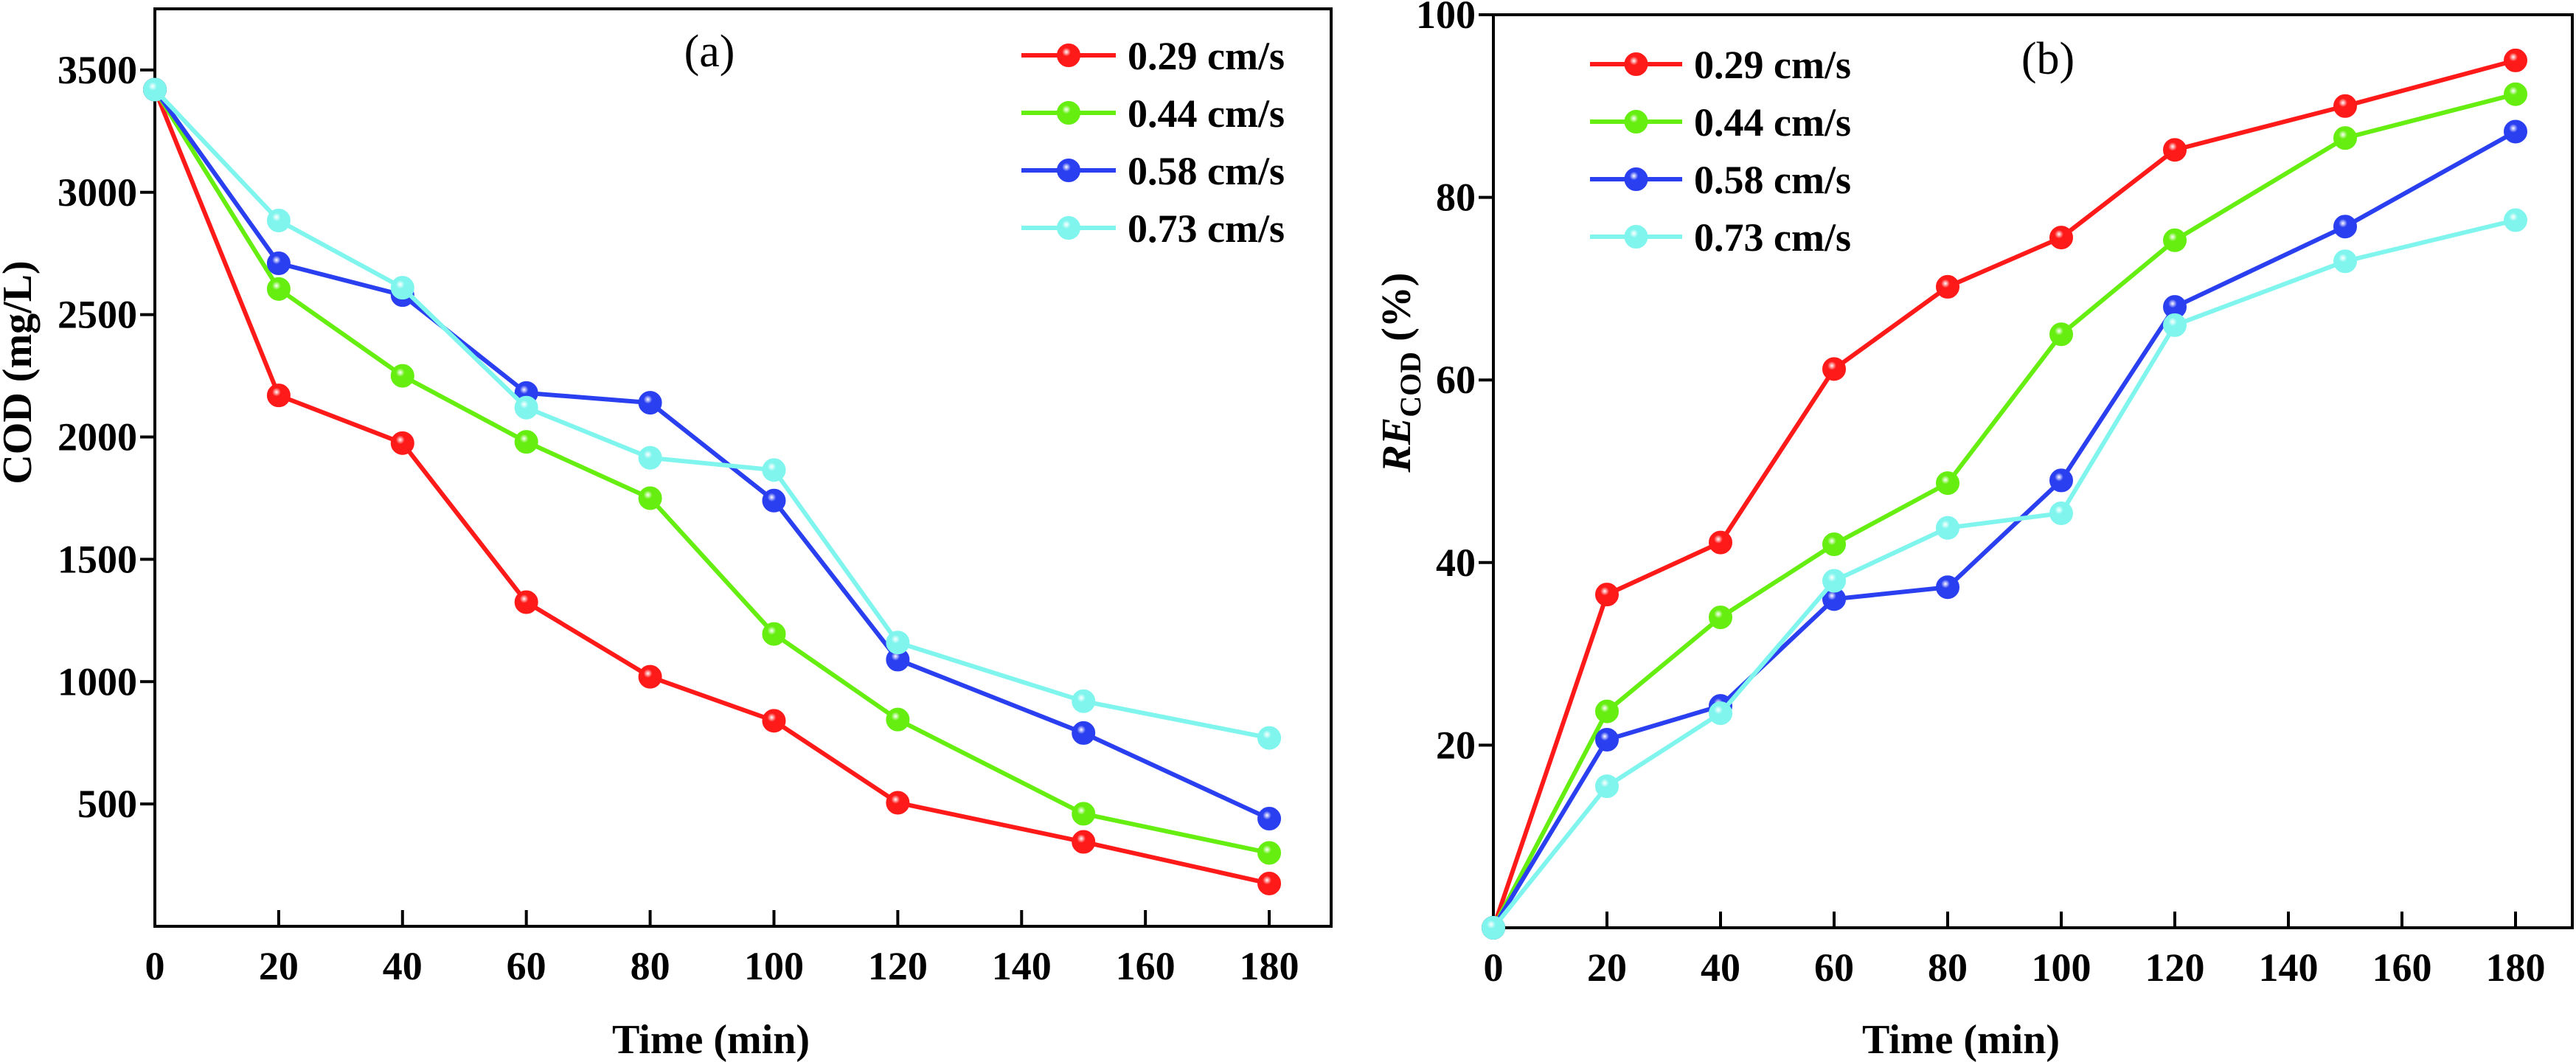 This screenshot has height=1062, width=2576. What do you see at coordinates (1446, 18) in the screenshot?
I see `y-tick-label: 100` at bounding box center [1446, 18].